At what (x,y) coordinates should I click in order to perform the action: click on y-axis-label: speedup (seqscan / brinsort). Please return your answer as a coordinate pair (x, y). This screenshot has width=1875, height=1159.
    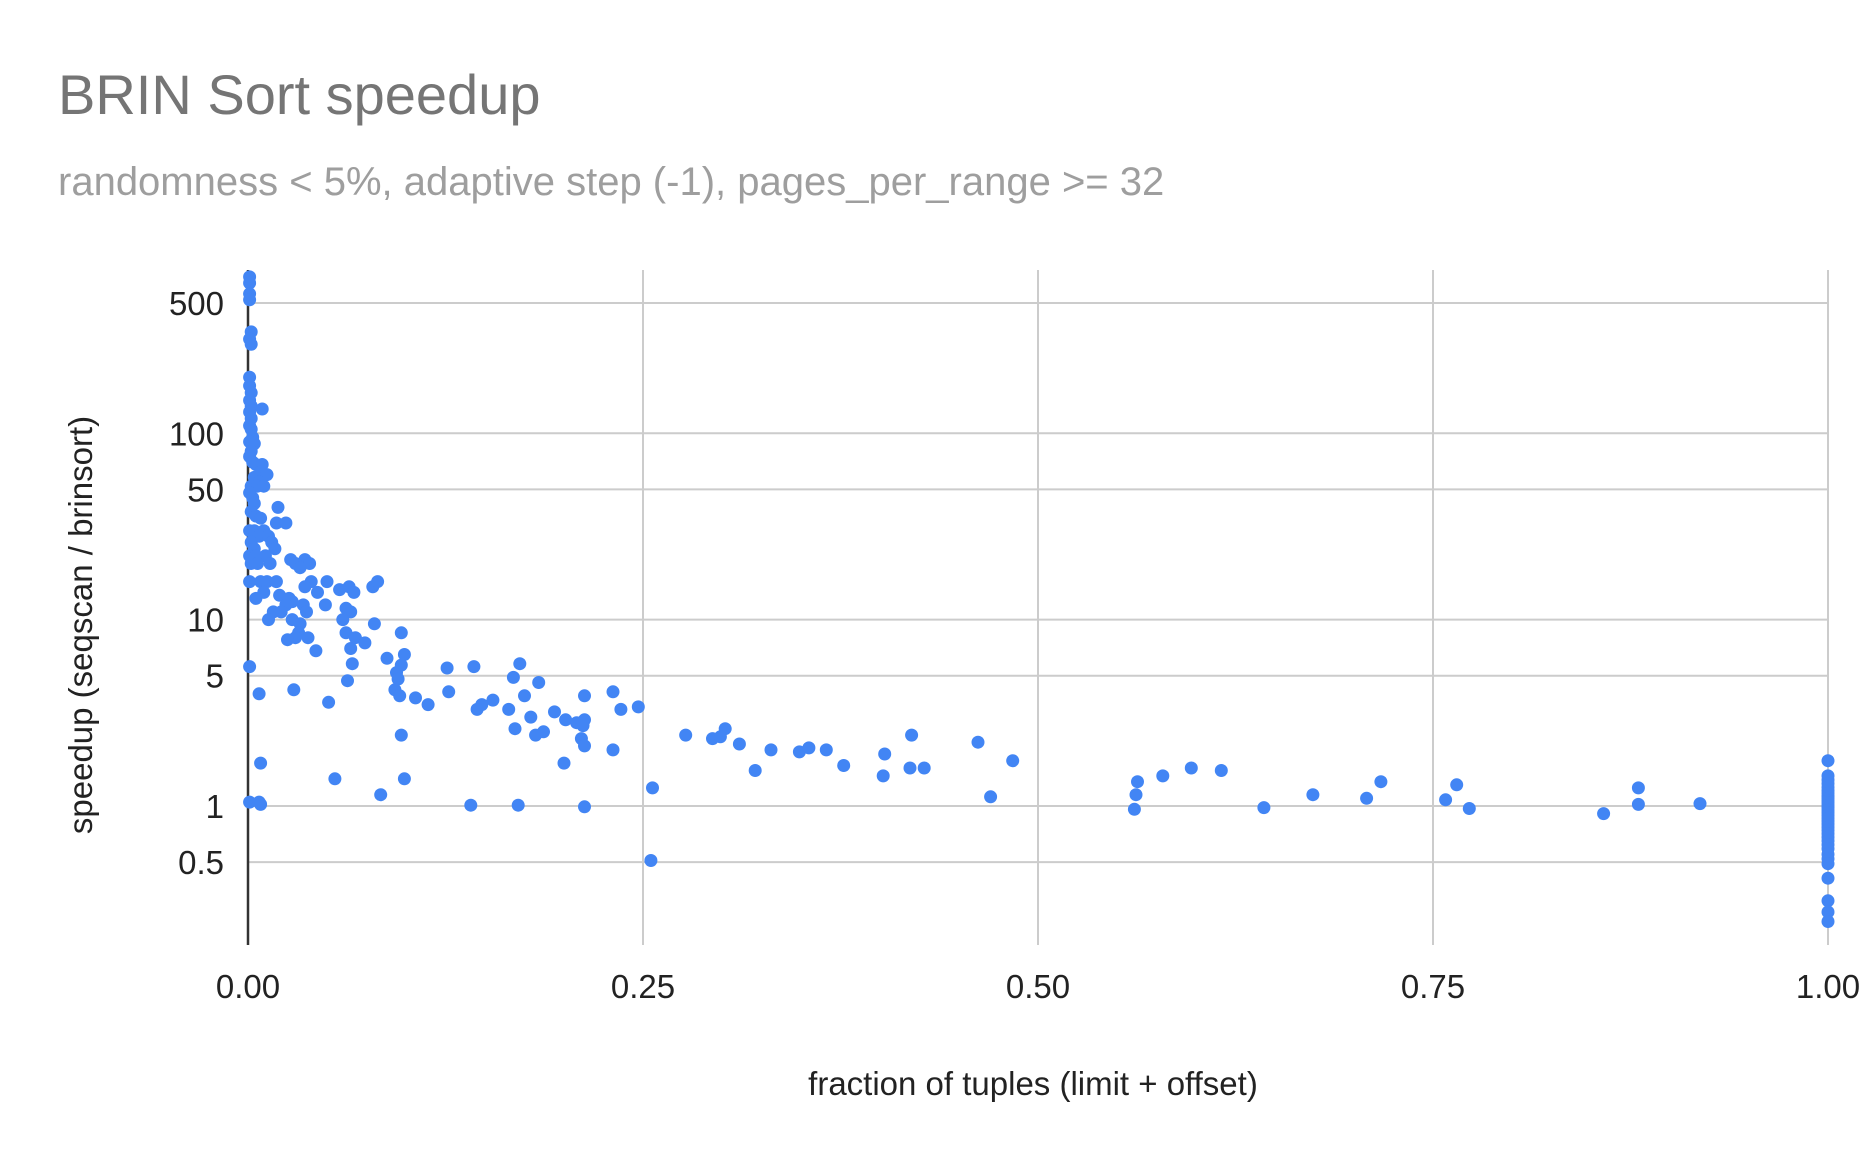
    Looking at the image, I should click on (80, 625).